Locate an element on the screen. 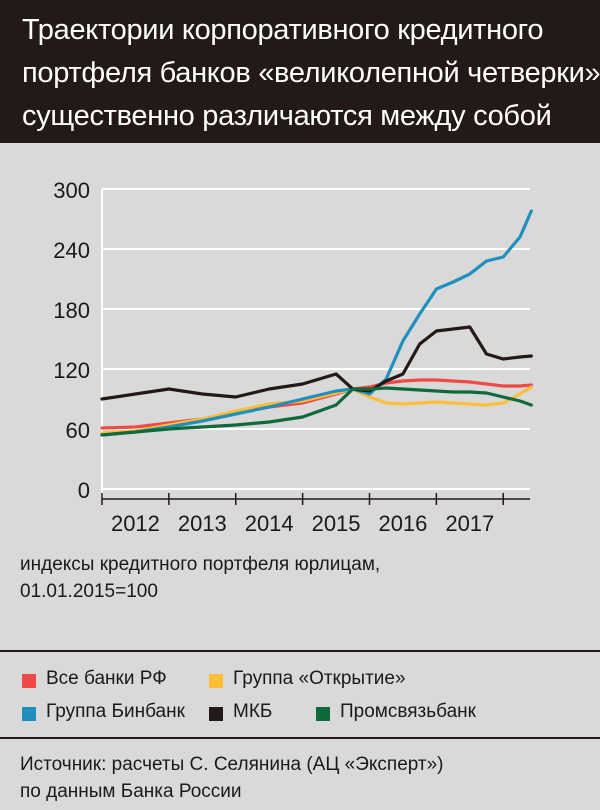 This screenshot has width=600, height=810. y-tick-label: 120 is located at coordinates (71, 370).